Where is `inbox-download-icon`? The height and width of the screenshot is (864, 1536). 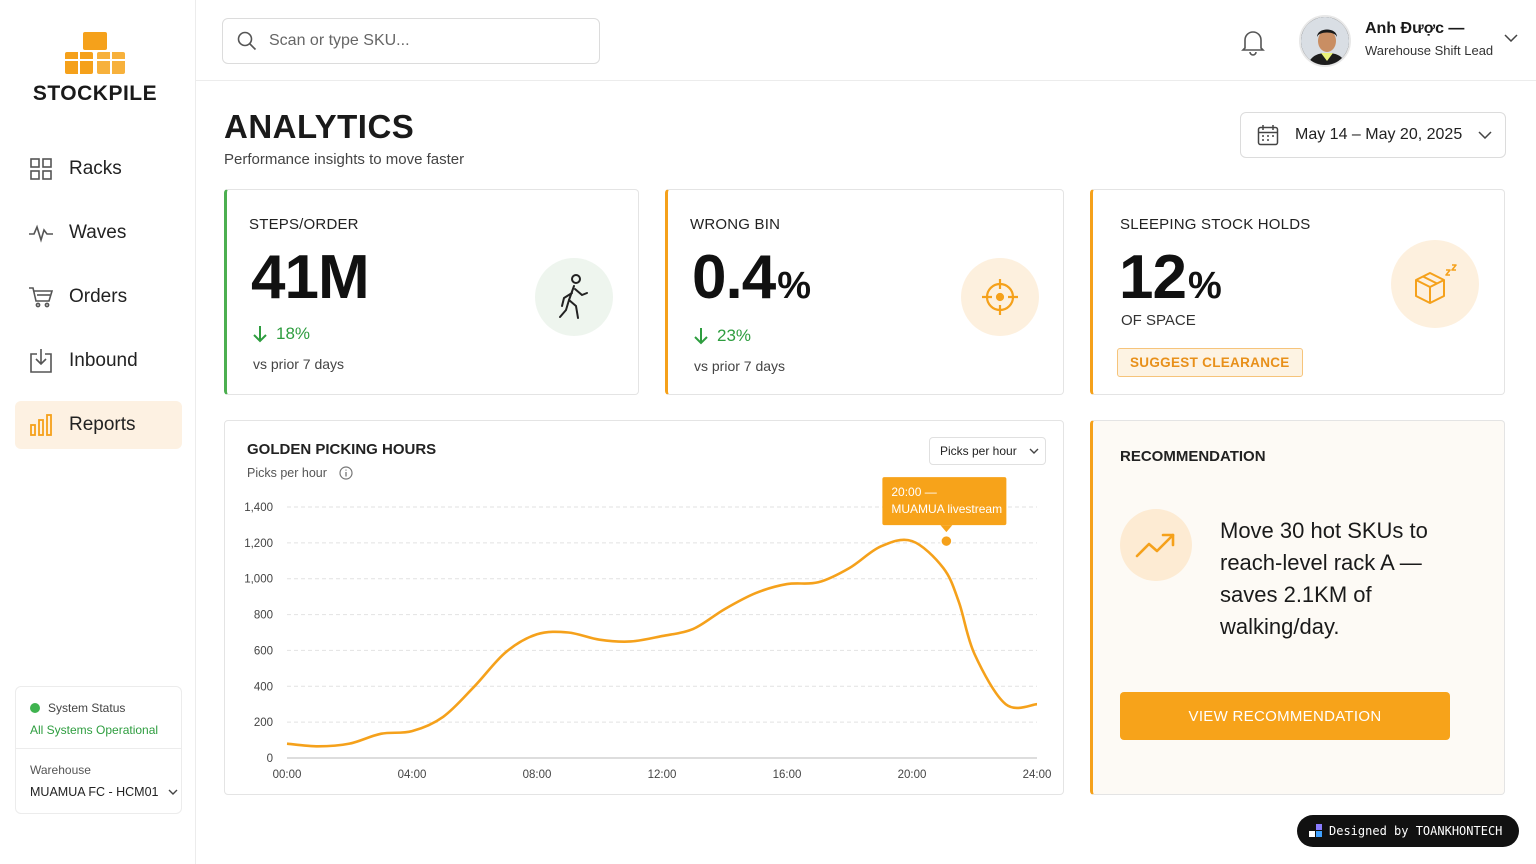 inbox-download-icon is located at coordinates (41, 361).